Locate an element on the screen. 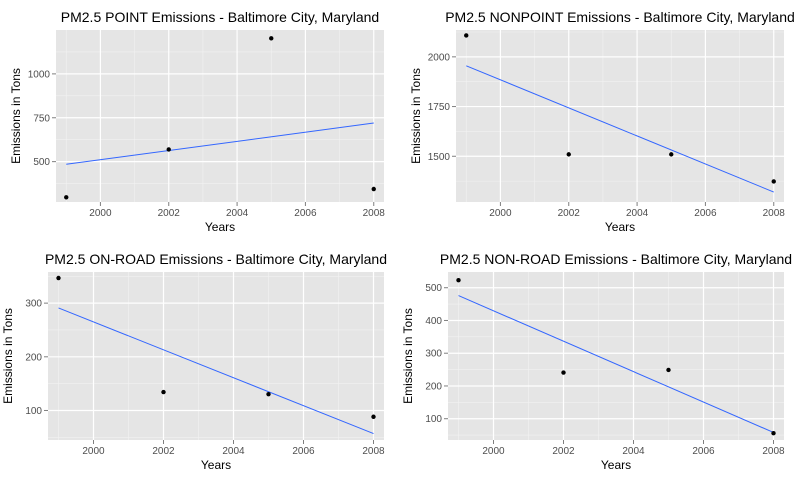 This screenshot has width=800, height=480. y-tick-label: 1750 is located at coordinates (439, 107).